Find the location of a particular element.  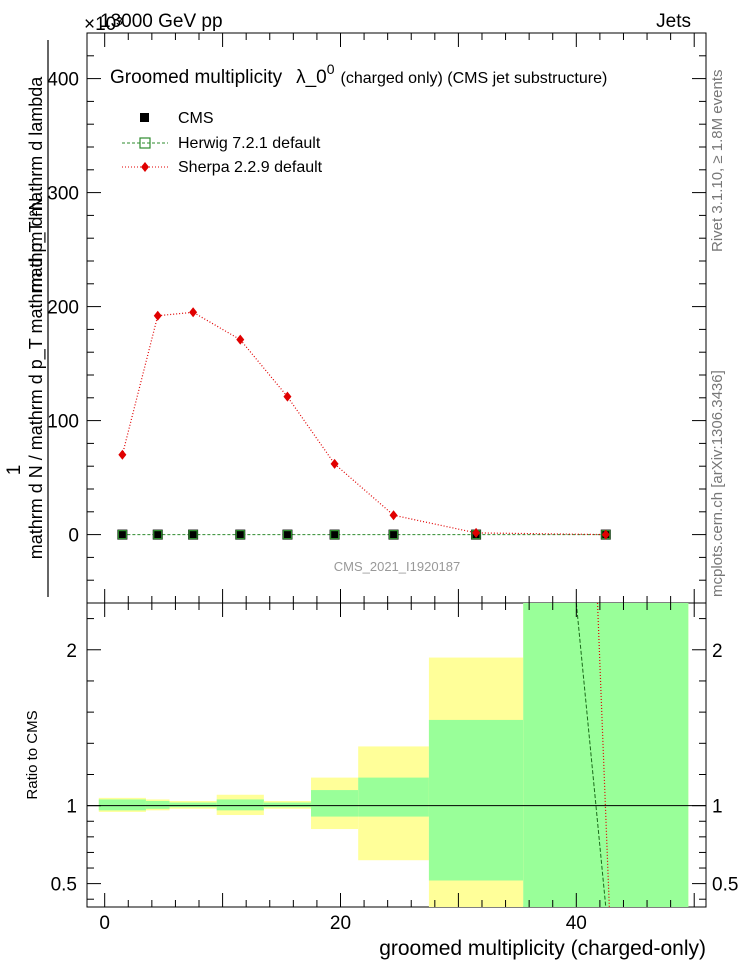

ratio-y-tick-label-right: 2 is located at coordinates (717, 651).